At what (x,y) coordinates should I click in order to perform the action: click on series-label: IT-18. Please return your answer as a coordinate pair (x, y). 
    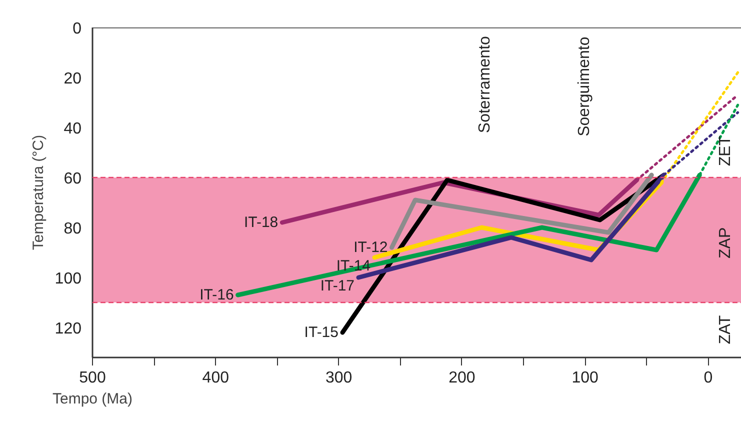
    Looking at the image, I should click on (261, 222).